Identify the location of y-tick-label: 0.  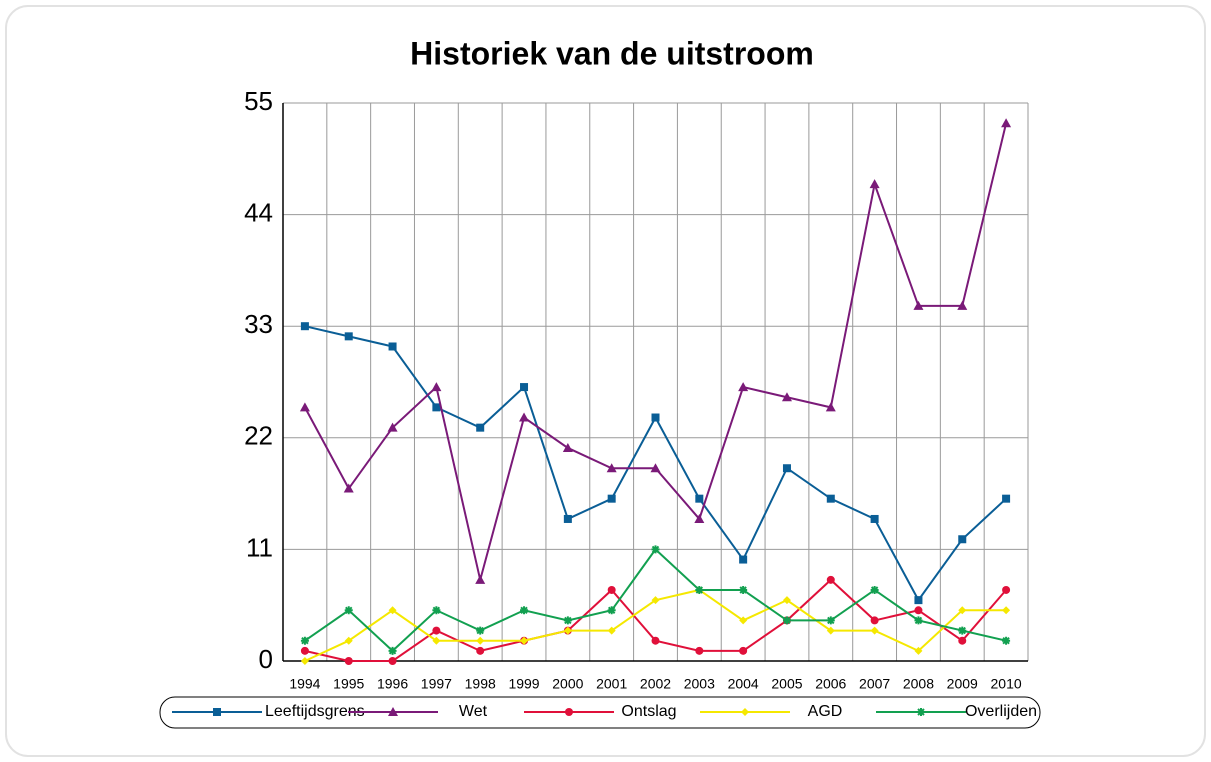
(266, 659).